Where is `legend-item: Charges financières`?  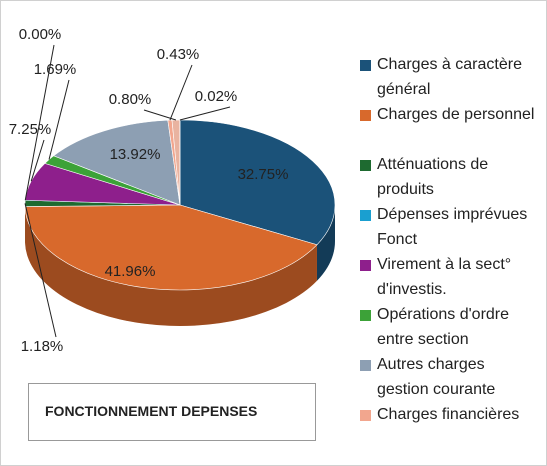 legend-item: Charges financières is located at coordinates (450, 427).